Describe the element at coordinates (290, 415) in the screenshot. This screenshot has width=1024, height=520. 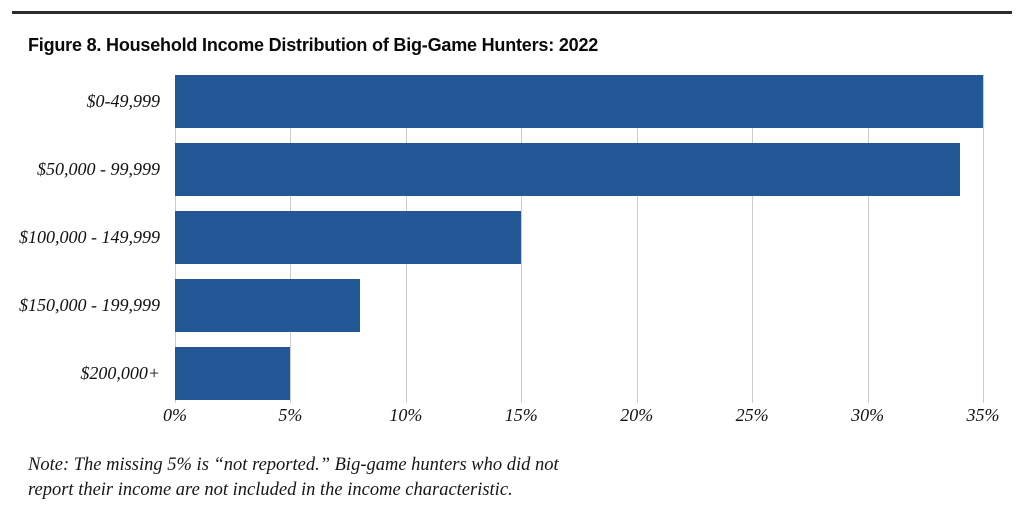
I see `x-tick-label: 5%` at that location.